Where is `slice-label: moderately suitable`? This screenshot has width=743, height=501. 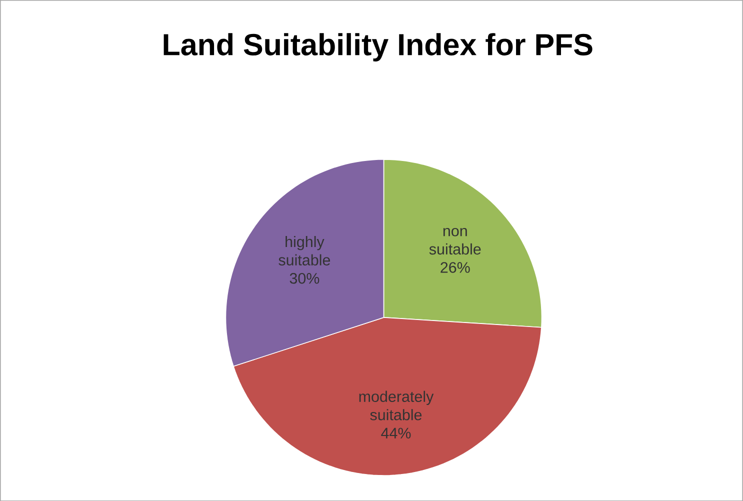
slice-label: moderately suitable is located at coordinates (396, 405).